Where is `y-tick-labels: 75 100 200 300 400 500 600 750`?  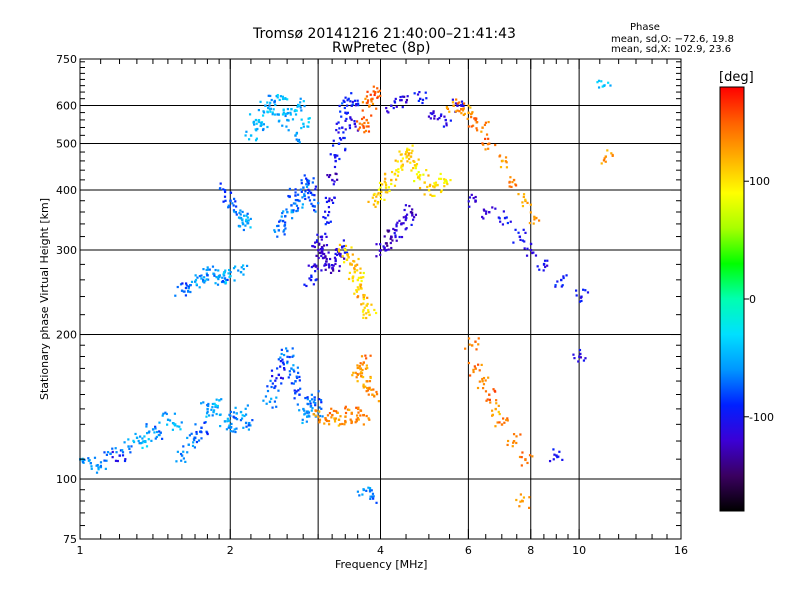
y-tick-labels: 75 100 200 300 400 500 600 750 is located at coordinates (66, 299).